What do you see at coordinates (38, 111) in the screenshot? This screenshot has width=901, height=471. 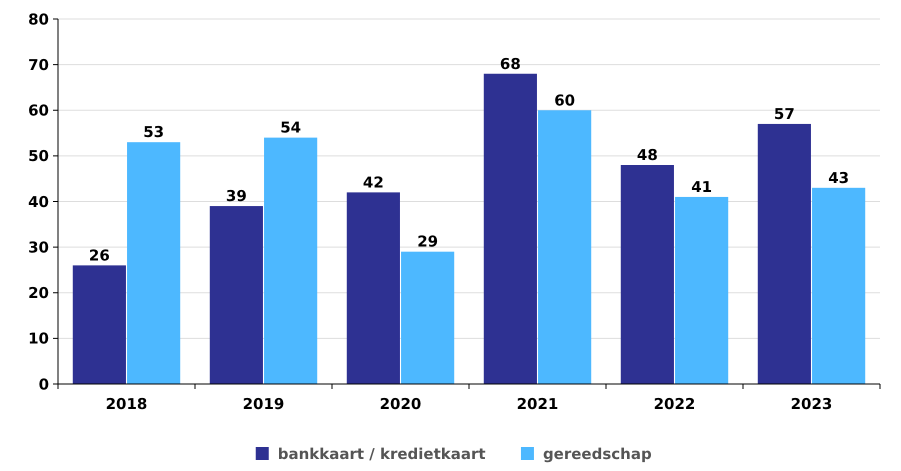 I see `y-tick-label: 60` at bounding box center [38, 111].